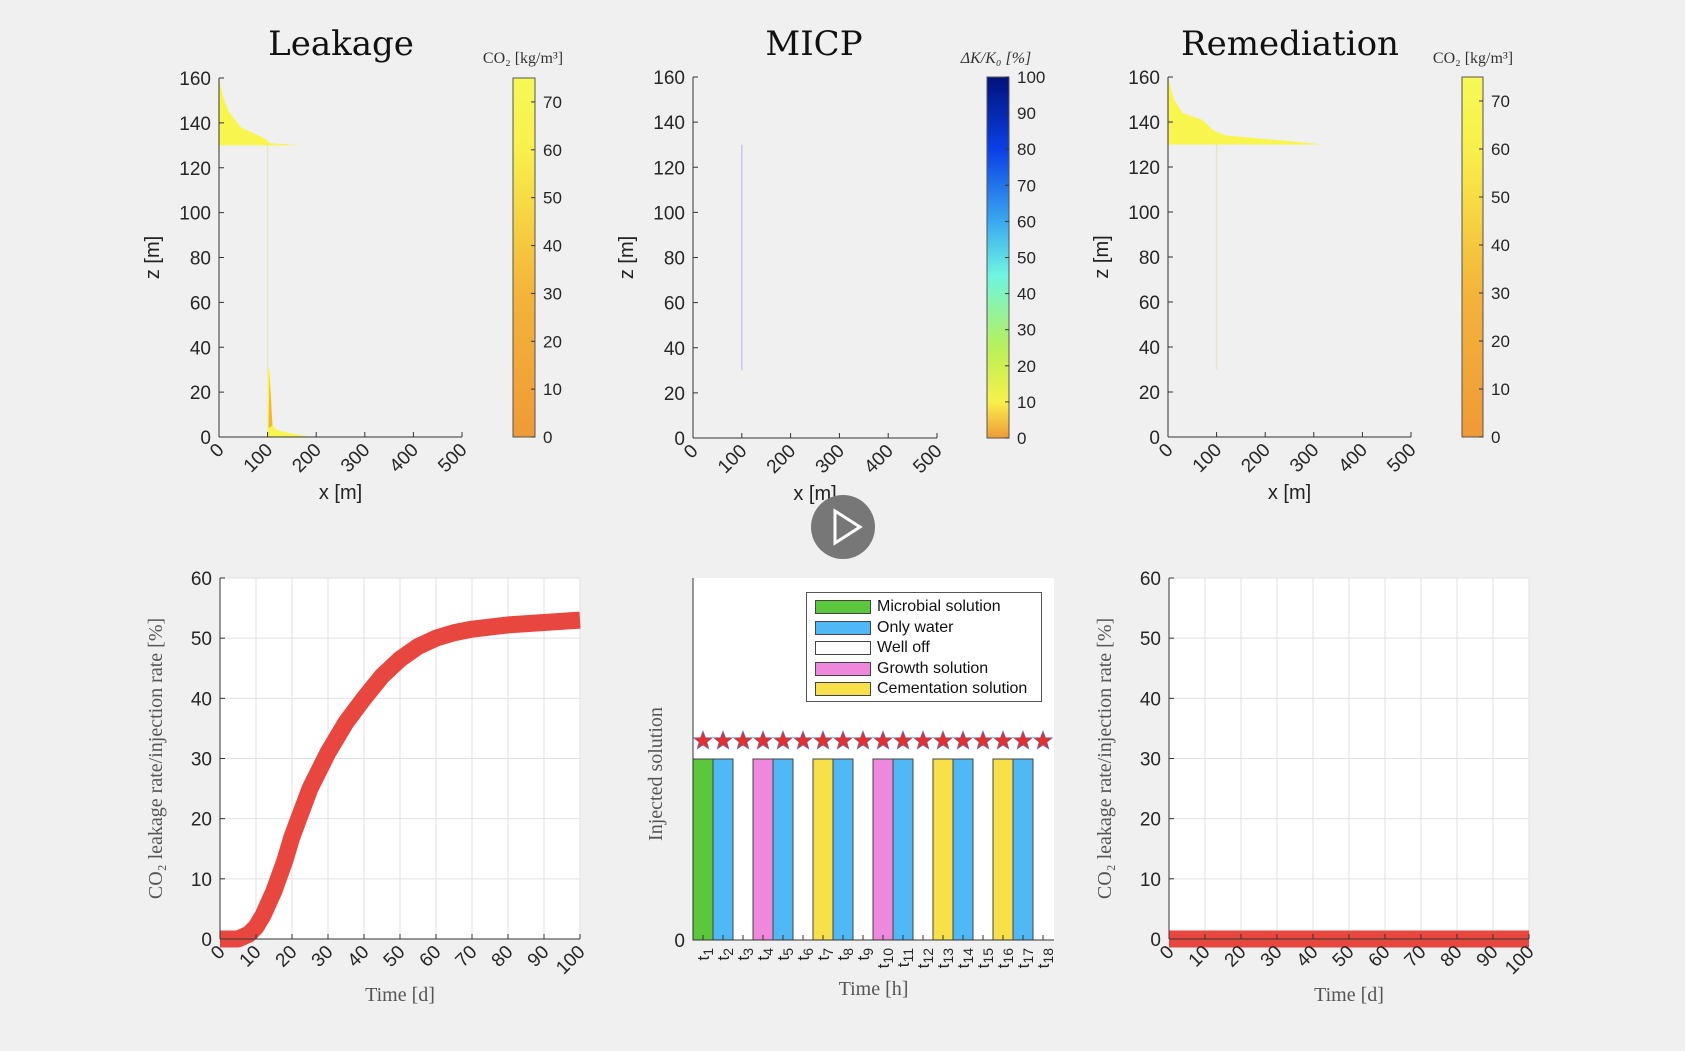 The image size is (1685, 1051). I want to click on y-tick-label: 30, so click(1150, 760).